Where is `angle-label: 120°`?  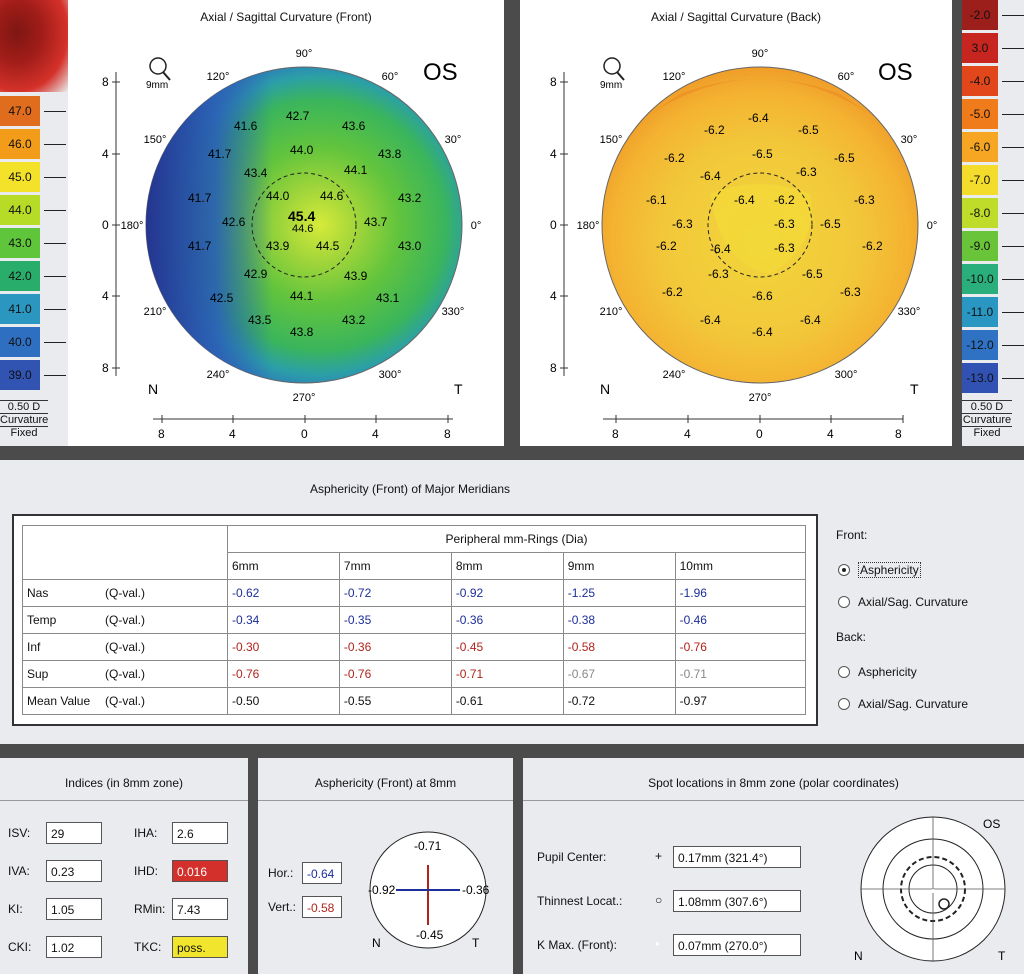
angle-label: 120° is located at coordinates (218, 77).